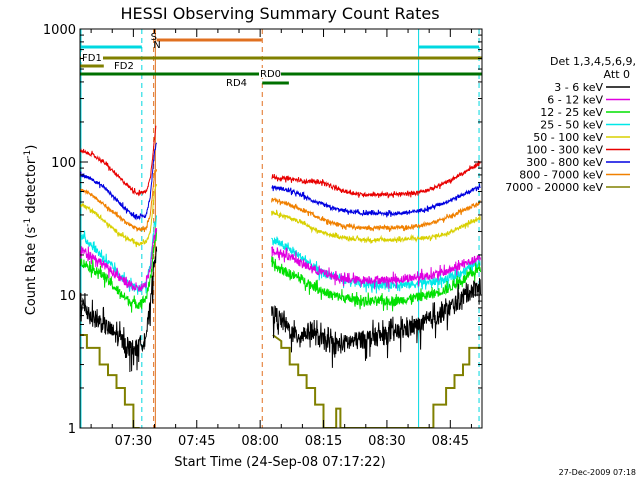 Image resolution: width=640 pixels, height=480 pixels. I want to click on flag-label-fd2: FD2, so click(124, 66).